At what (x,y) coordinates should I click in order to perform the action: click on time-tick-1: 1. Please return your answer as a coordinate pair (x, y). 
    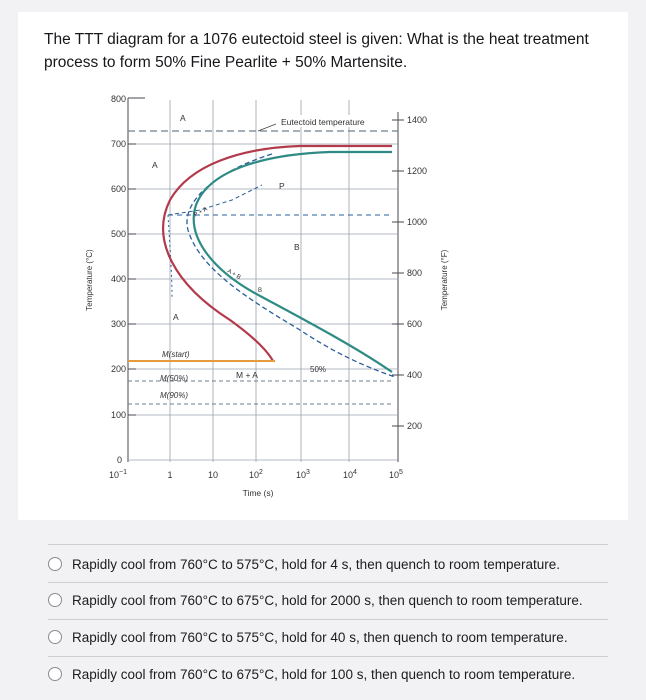
    Looking at the image, I should click on (169, 475).